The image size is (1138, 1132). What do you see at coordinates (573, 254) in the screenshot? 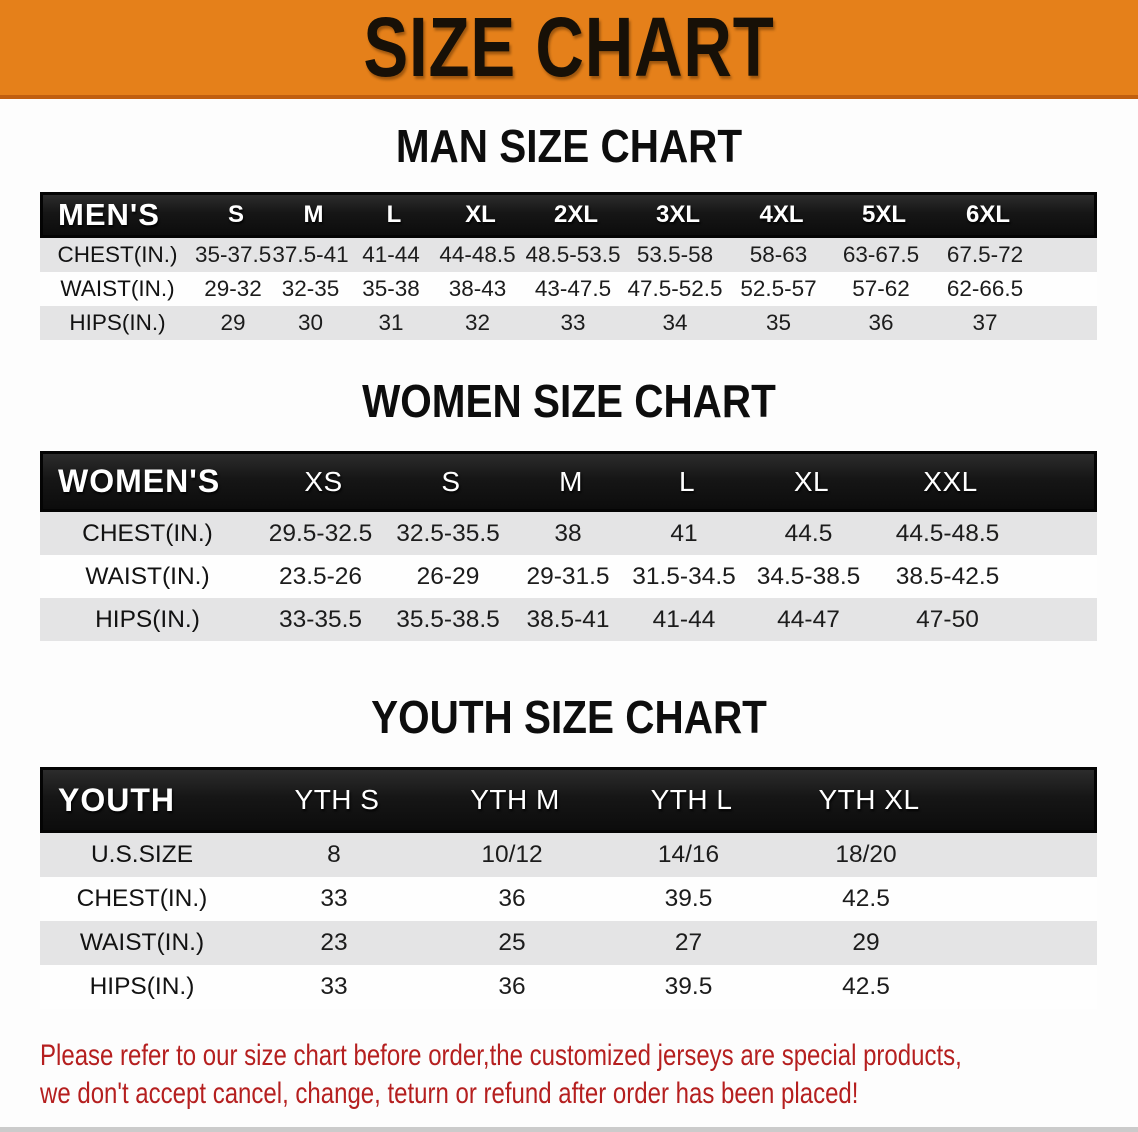
I see `value-cell: 48.5-53.5` at bounding box center [573, 254].